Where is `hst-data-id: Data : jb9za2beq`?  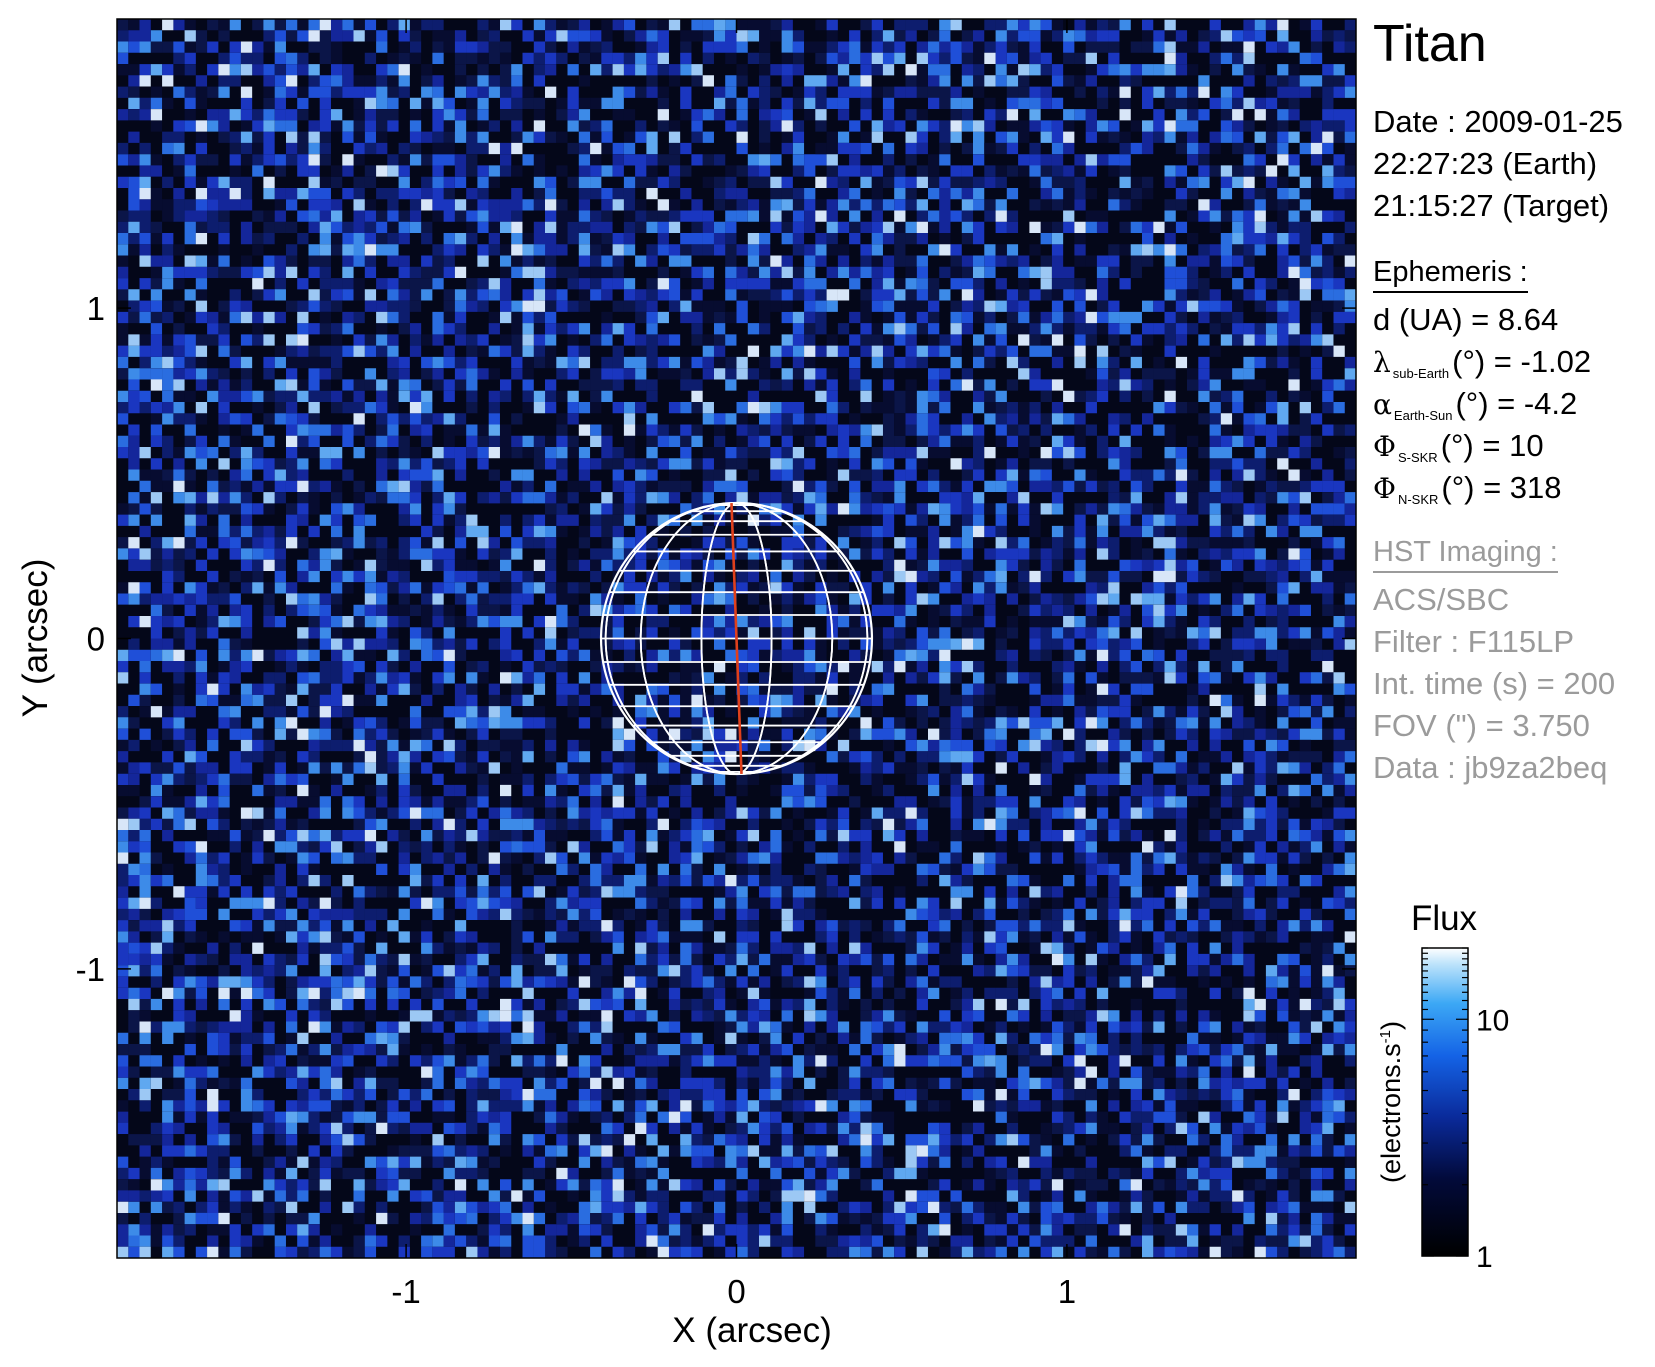 hst-data-id: Data : jb9za2beq is located at coordinates (1490, 767).